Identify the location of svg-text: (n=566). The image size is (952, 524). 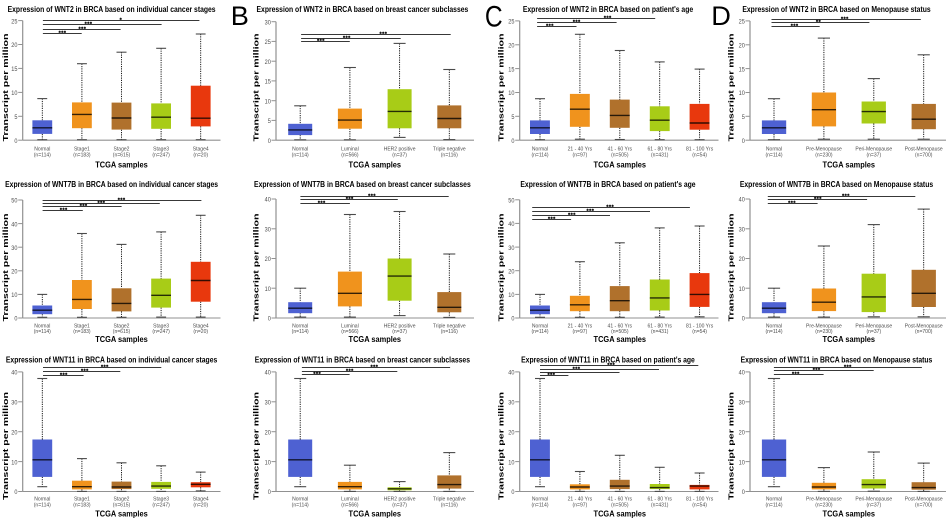
(350, 332).